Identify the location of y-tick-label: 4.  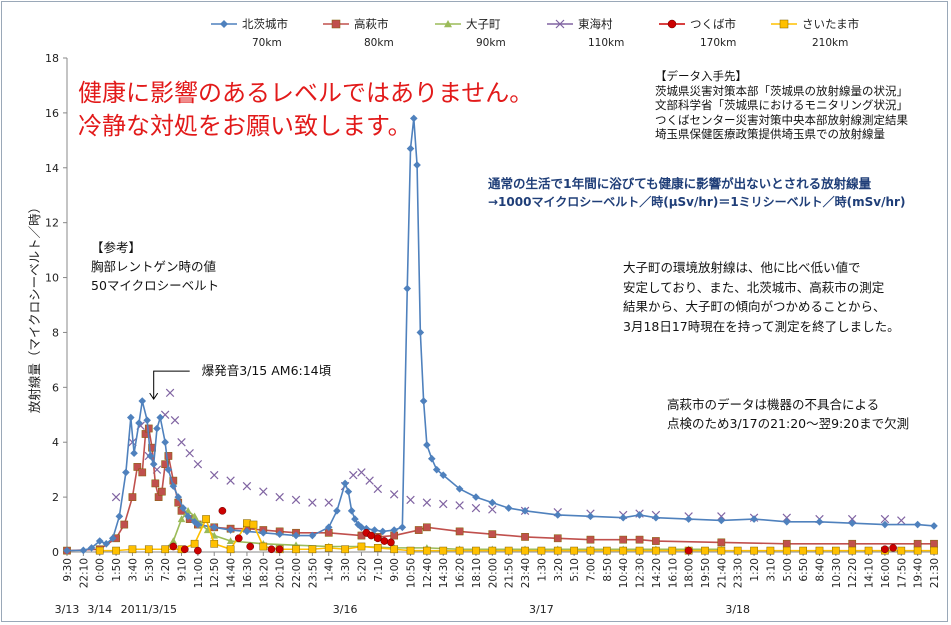
(55, 442).